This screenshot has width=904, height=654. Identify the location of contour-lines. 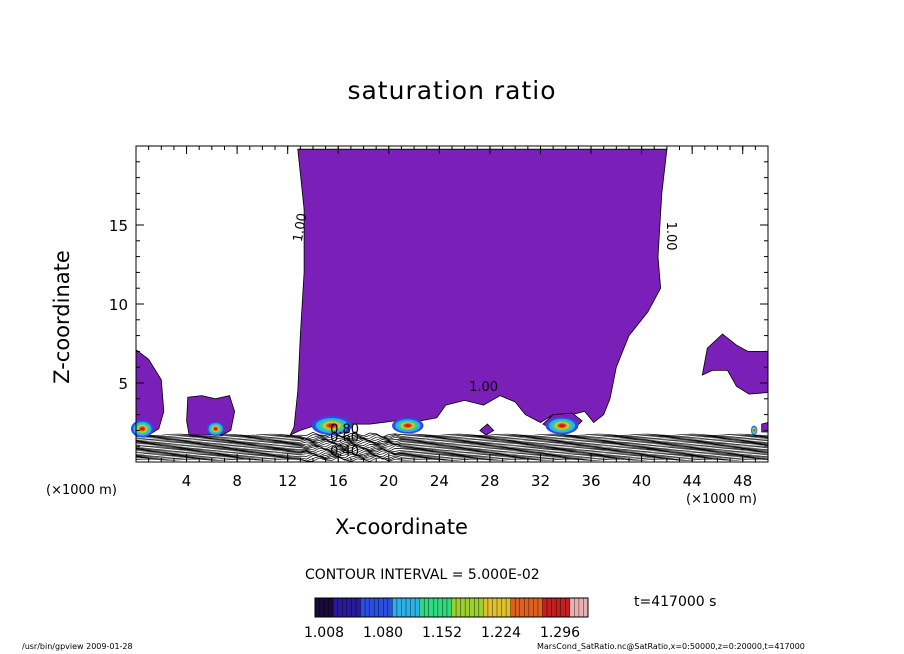
(452, 447).